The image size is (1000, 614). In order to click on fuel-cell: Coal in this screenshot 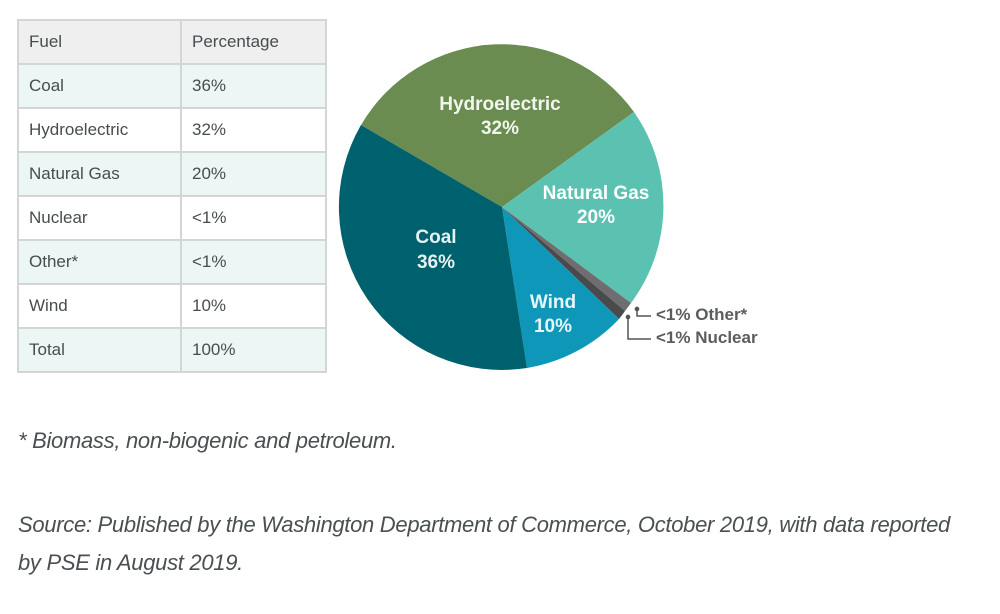, I will do `click(99, 86)`.